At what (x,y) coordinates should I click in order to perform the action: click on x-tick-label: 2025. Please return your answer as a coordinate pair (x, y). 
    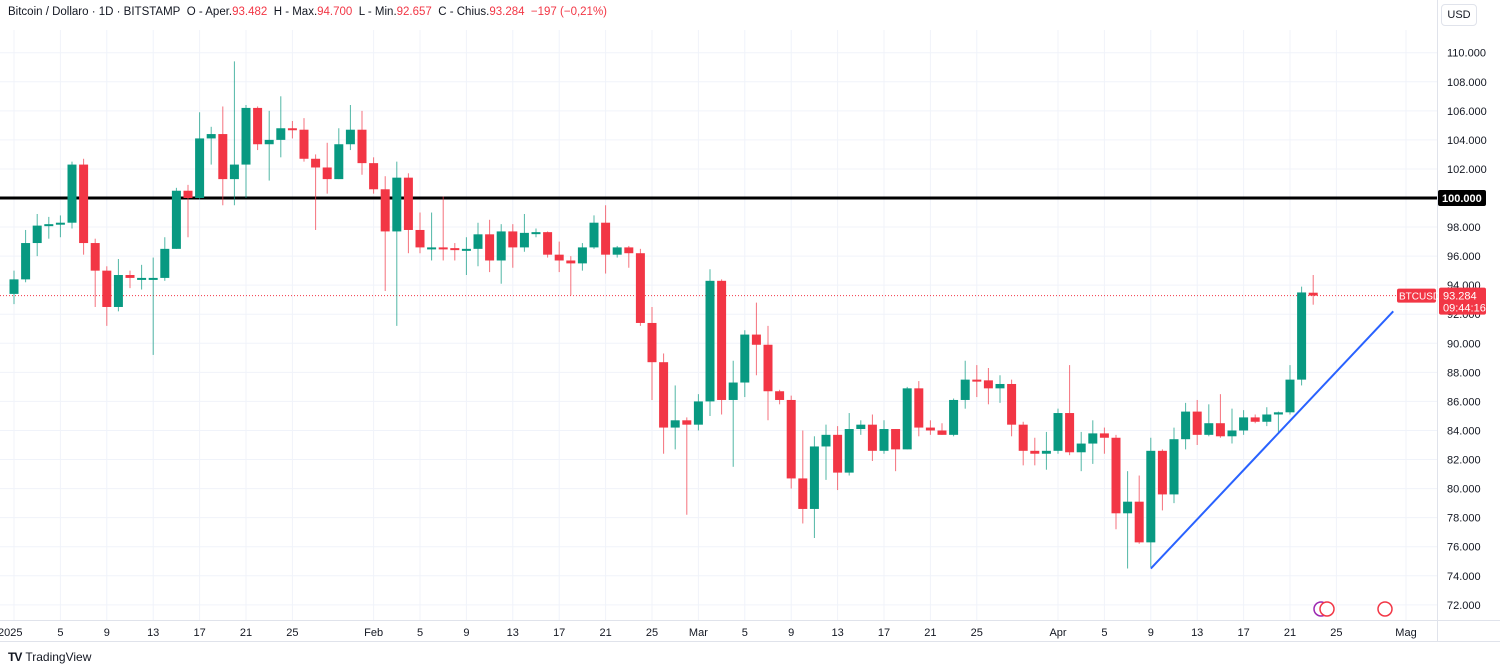
    Looking at the image, I should click on (11, 633).